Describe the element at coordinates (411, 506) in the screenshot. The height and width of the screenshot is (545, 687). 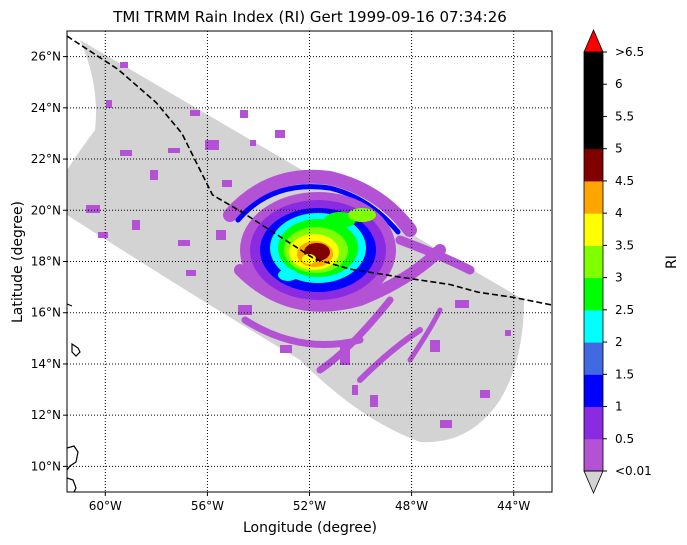
I see `x-tick-label: 48°W` at that location.